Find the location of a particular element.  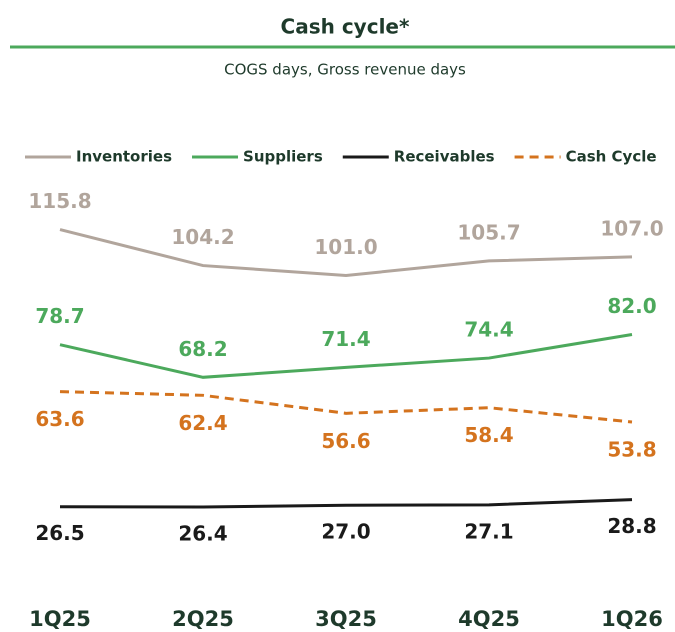

data-label: 63.6 is located at coordinates (59, 419).